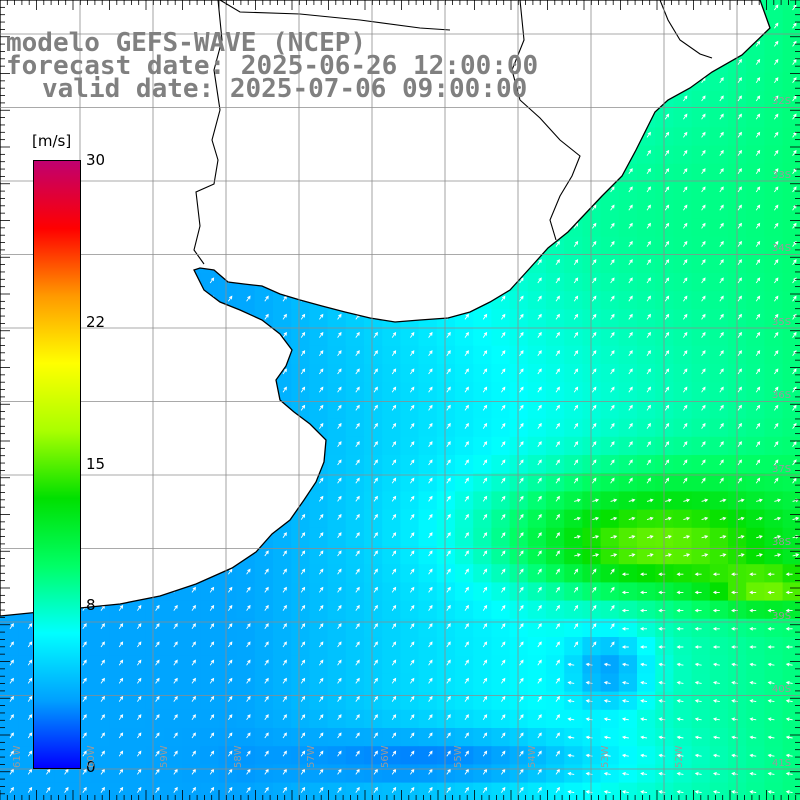  Describe the element at coordinates (272, 66) in the screenshot. I see `title-forecast-date: forecast date: 2025-06-26 12:00:00` at that location.